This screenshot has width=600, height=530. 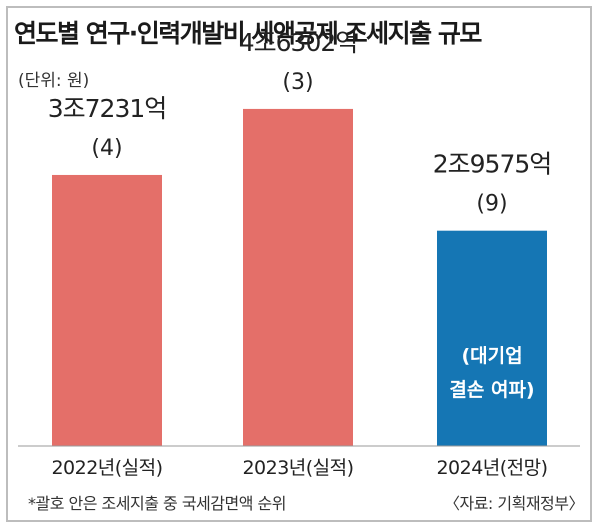 I want to click on source-label: 〈자료: 기획재정부〉, so click(x=514, y=503).